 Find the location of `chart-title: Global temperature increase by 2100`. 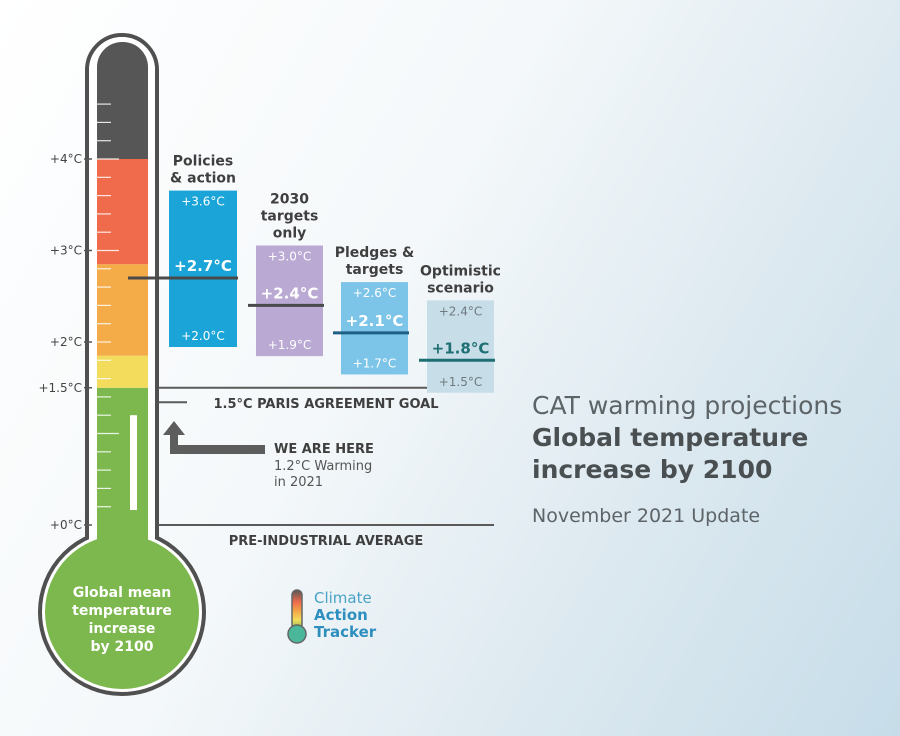

chart-title: Global temperature increase by 2100 is located at coordinates (670, 453).